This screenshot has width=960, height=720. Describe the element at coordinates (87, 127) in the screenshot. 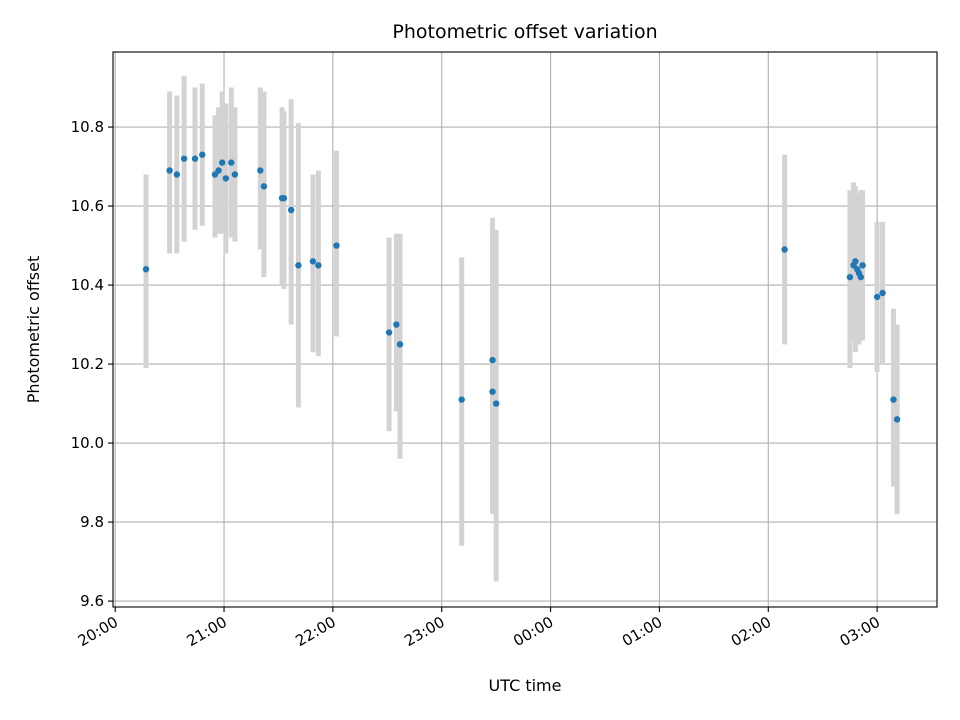

I see `y-tick-label: 10.8` at that location.